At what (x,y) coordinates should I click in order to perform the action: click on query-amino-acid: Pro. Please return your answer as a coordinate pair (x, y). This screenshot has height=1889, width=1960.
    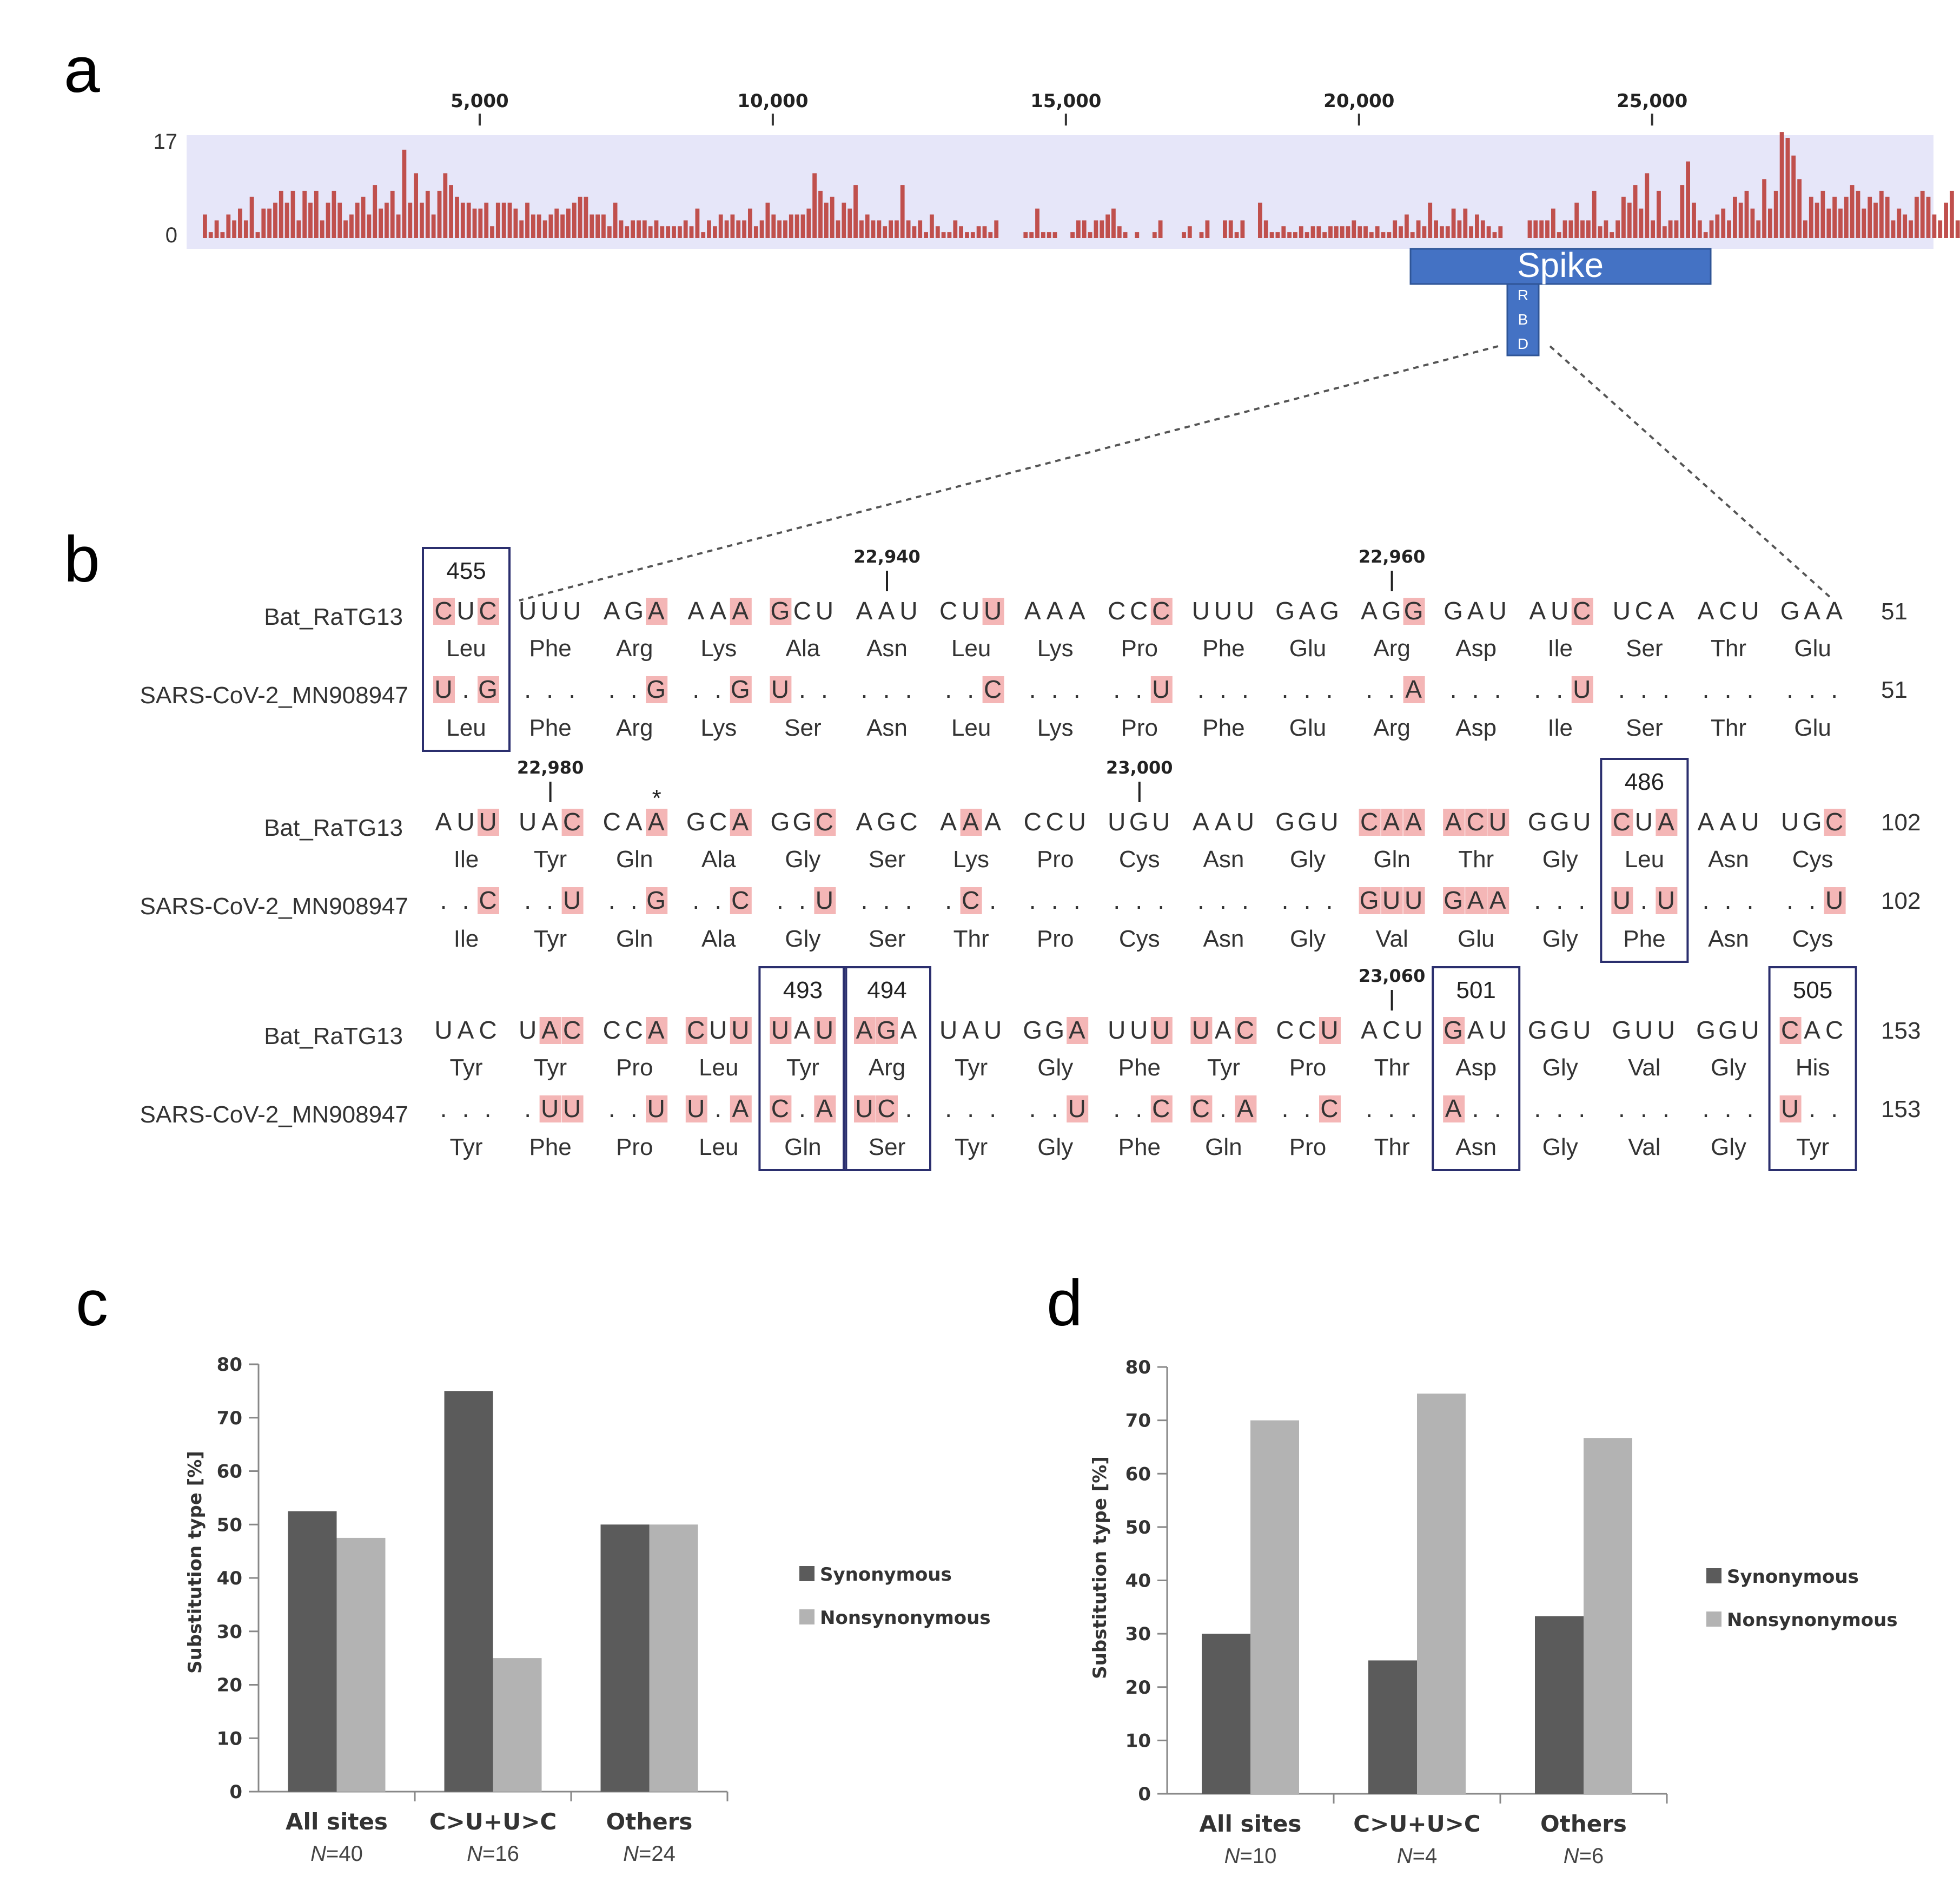
    Looking at the image, I should click on (1307, 1147).